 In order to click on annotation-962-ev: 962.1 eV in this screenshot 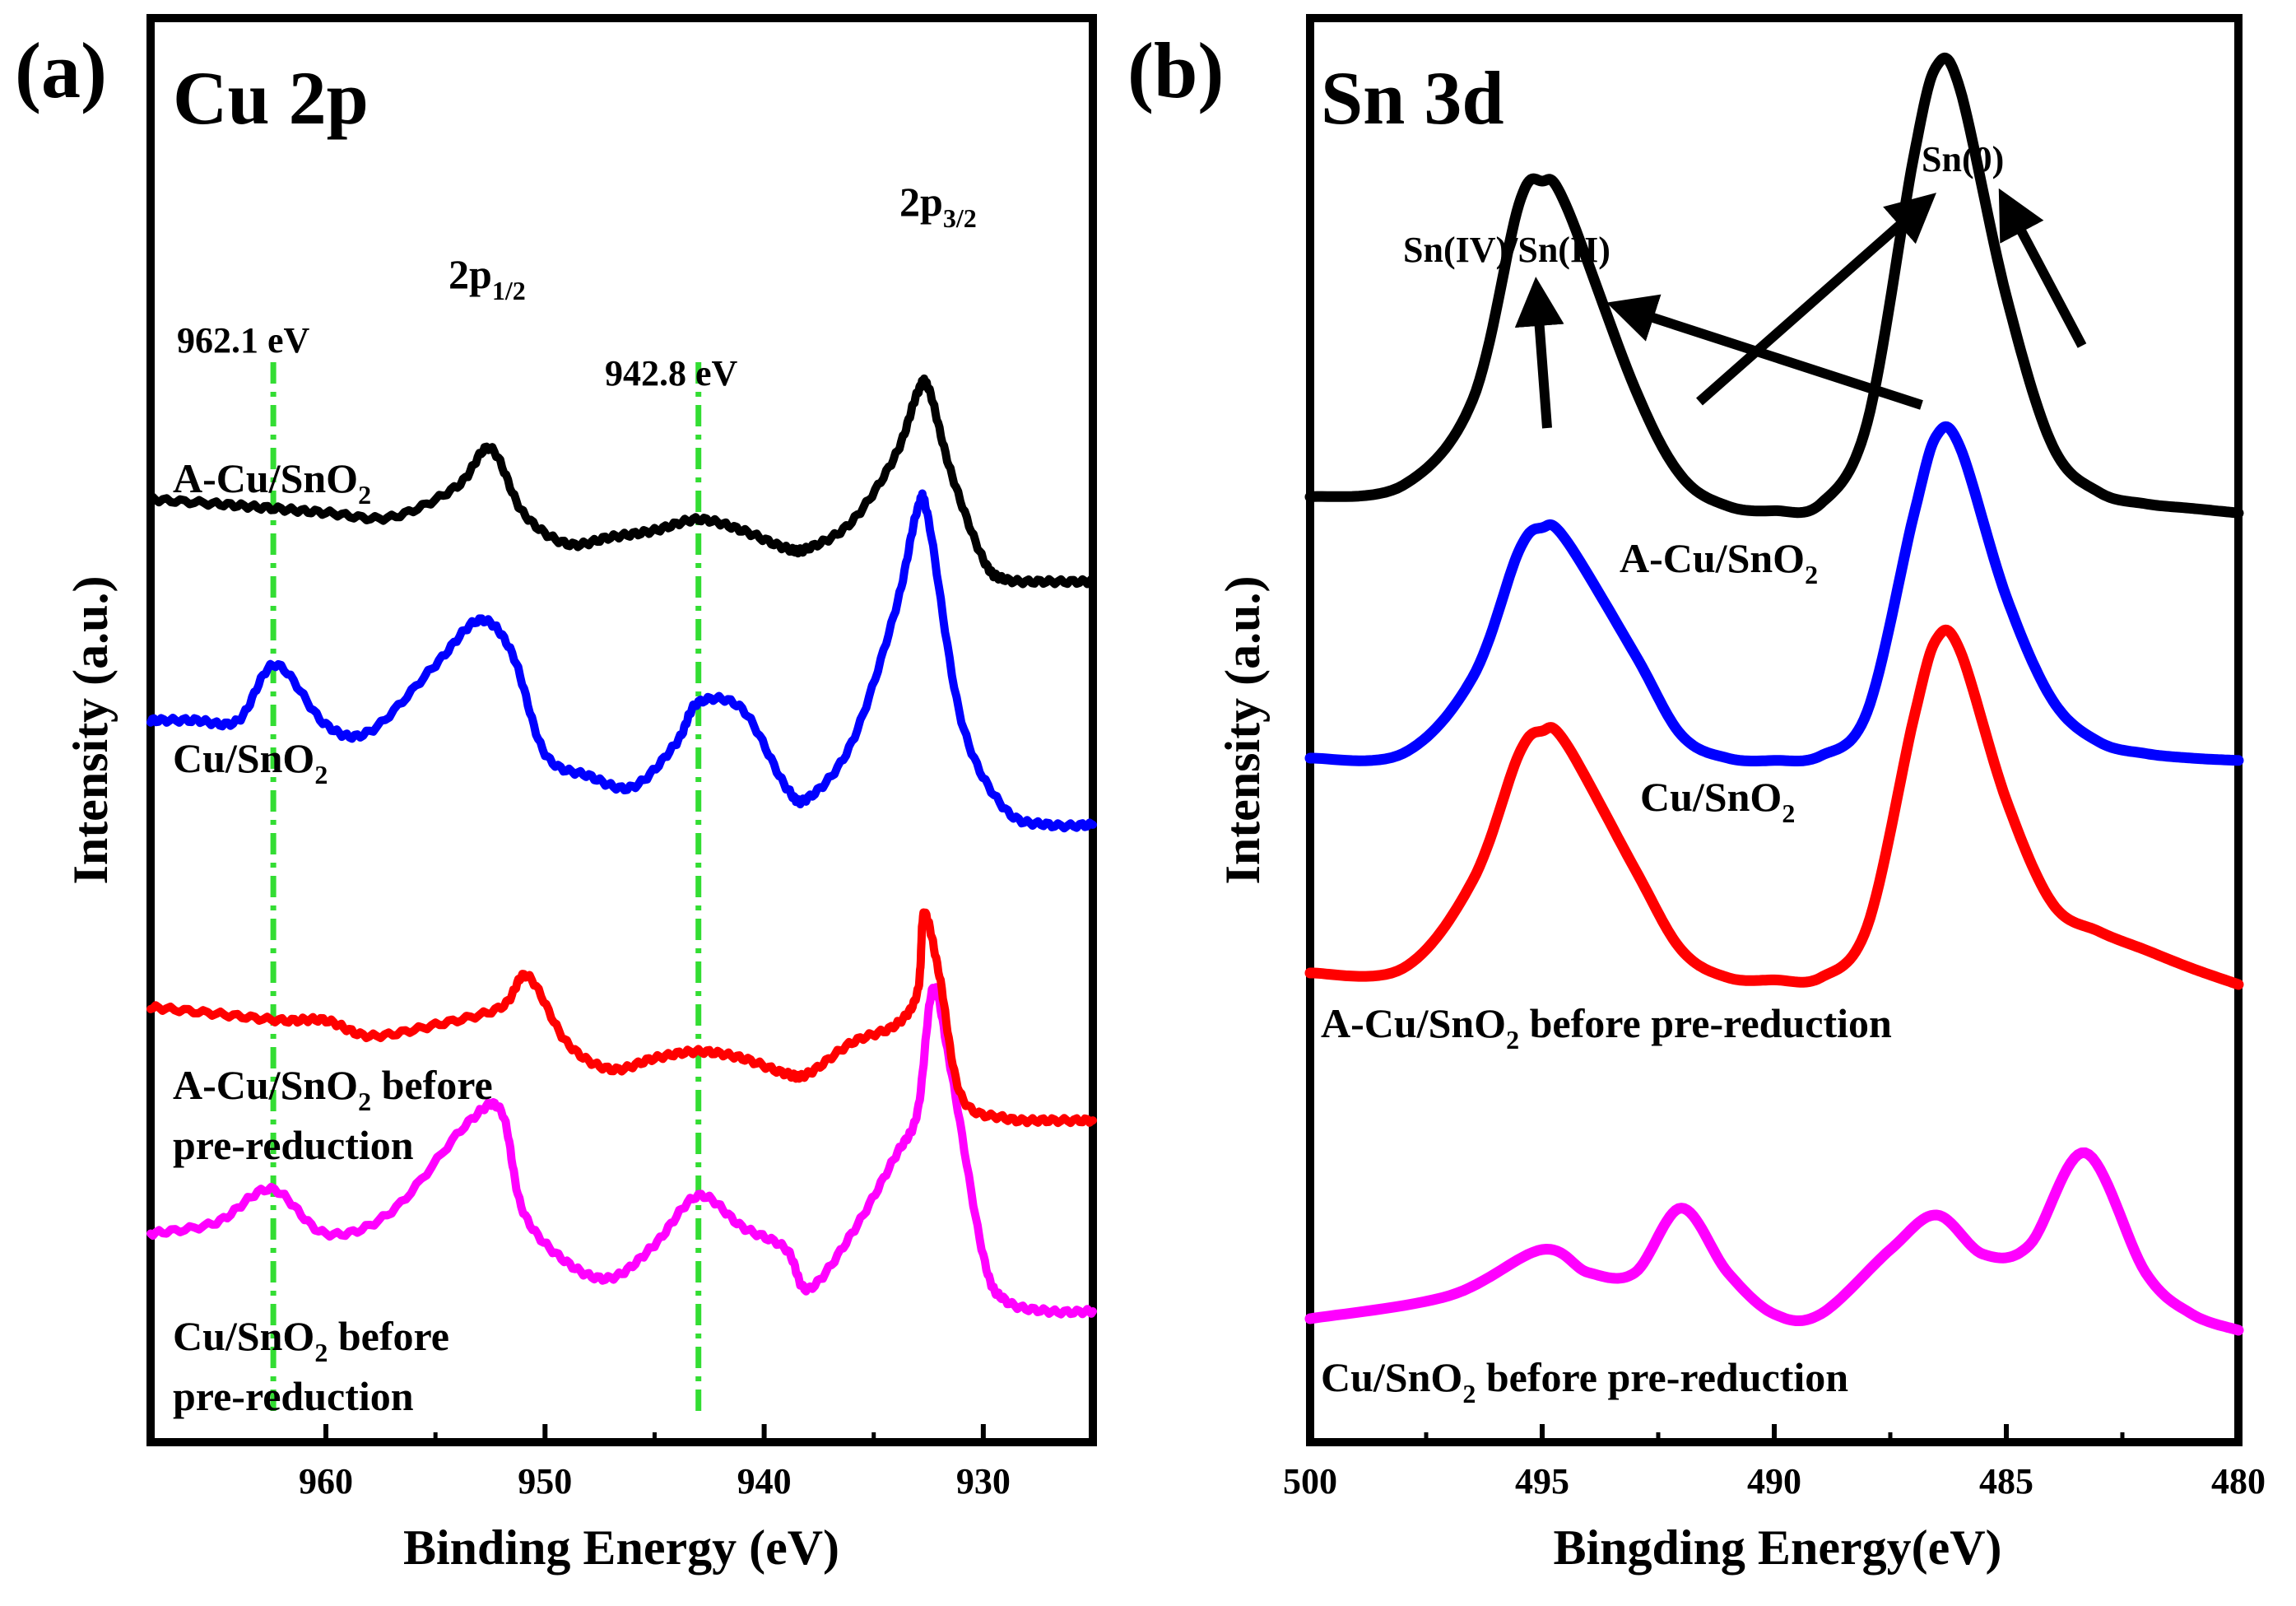, I will do `click(243, 340)`.